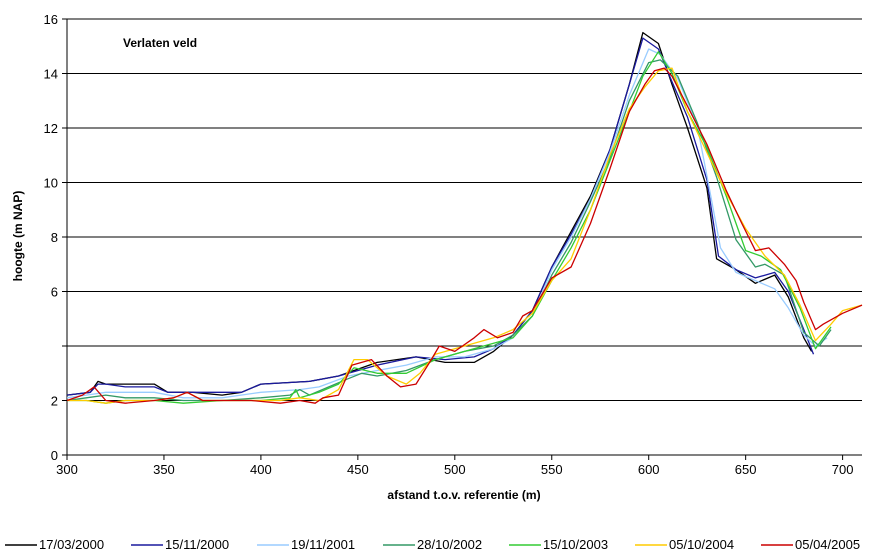 The width and height of the screenshot is (887, 556). What do you see at coordinates (449, 544) in the screenshot?
I see `legend-label: 28/10/2002` at bounding box center [449, 544].